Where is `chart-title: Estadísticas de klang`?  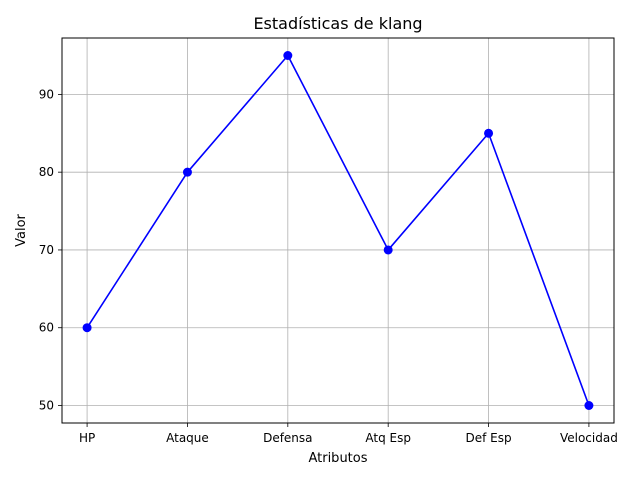
chart-title: Estadísticas de klang is located at coordinates (337, 23).